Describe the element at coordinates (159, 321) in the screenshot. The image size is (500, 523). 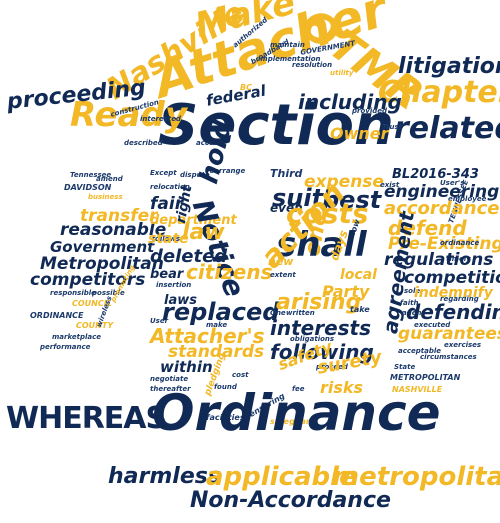
I see `word-user: User` at that location.